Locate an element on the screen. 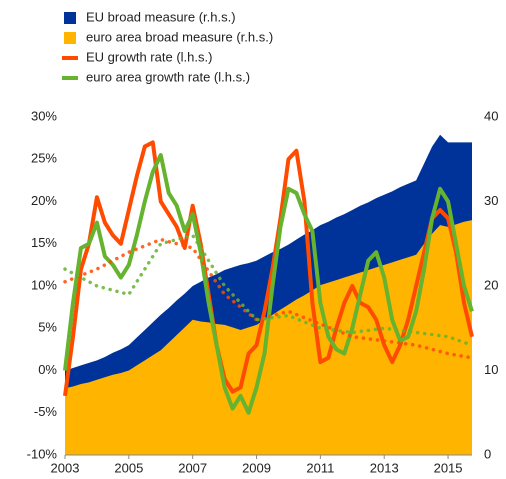  y-tick-label: 5% is located at coordinates (47, 327).